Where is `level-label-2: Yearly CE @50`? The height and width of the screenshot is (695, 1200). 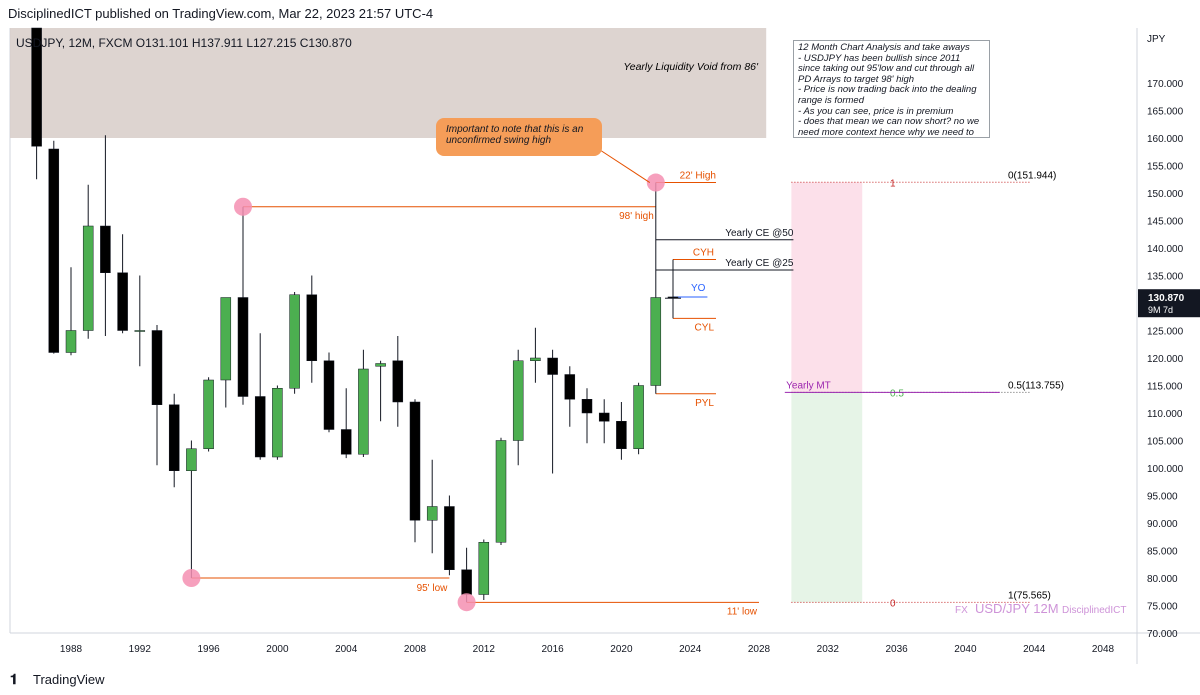 level-label-2: Yearly CE @50 is located at coordinates (759, 233).